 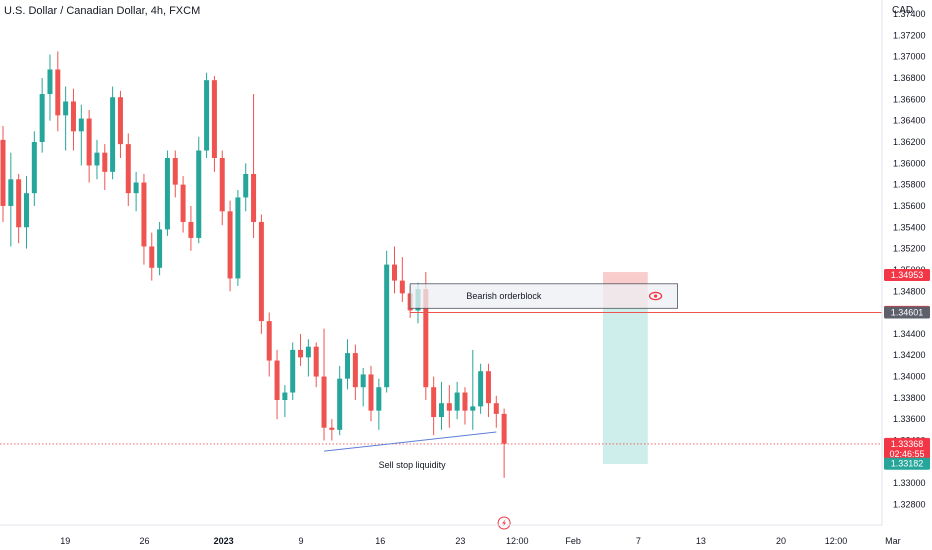 I want to click on take-profit-zone, so click(x=625, y=386).